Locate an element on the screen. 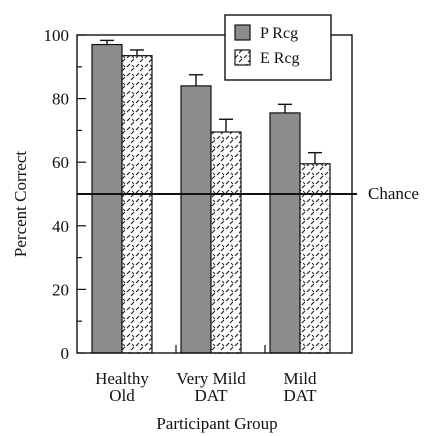 This screenshot has width=436, height=436. x-category-label: Healthy is located at coordinates (122, 378).